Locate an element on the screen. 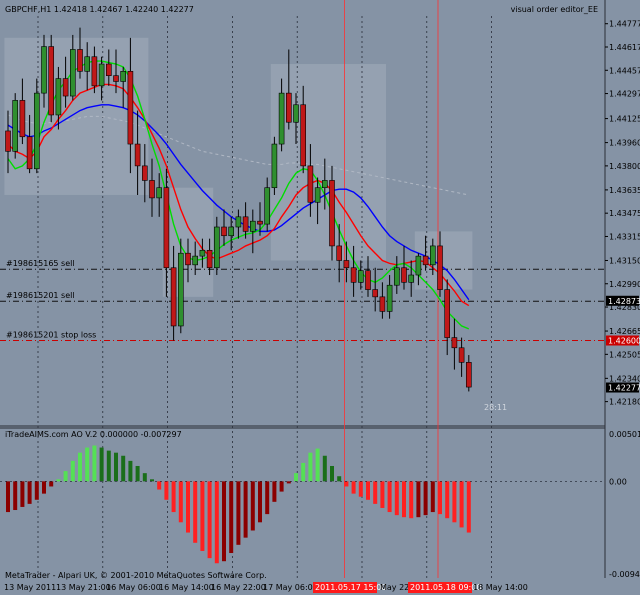  price-tick-label: 1.42665 is located at coordinates (624, 331).